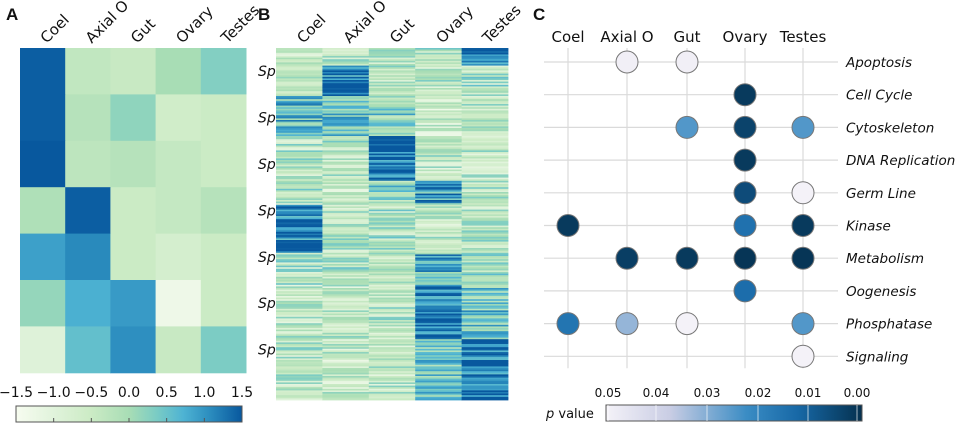 The height and width of the screenshot is (428, 959). Describe the element at coordinates (264, 14) in the screenshot. I see `panel-letter-b: B` at that location.